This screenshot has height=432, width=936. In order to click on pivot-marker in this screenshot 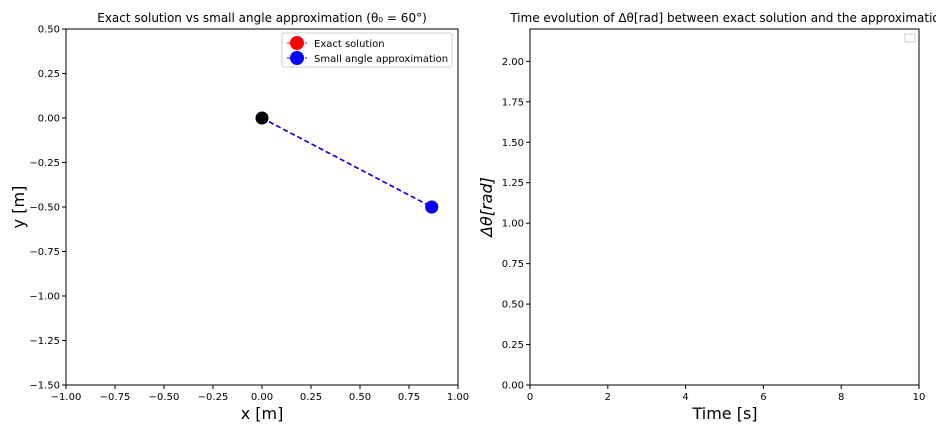, I will do `click(262, 118)`.